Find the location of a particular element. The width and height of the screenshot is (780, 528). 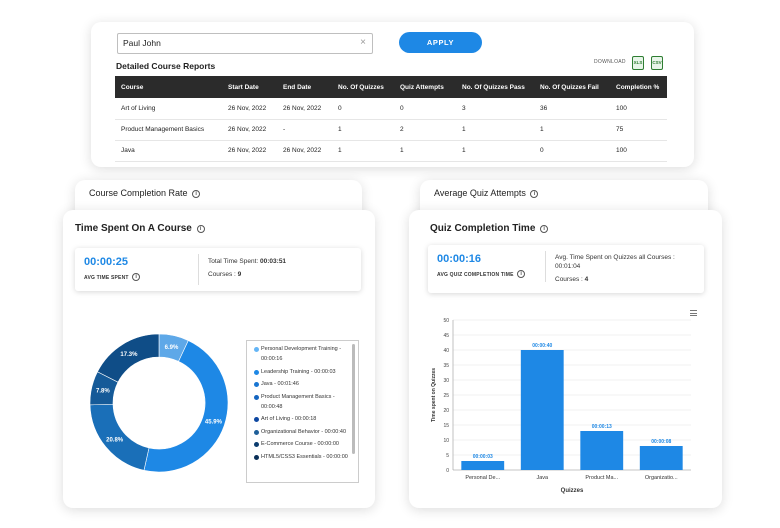

courses-line: Courses : 9 is located at coordinates (224, 274).